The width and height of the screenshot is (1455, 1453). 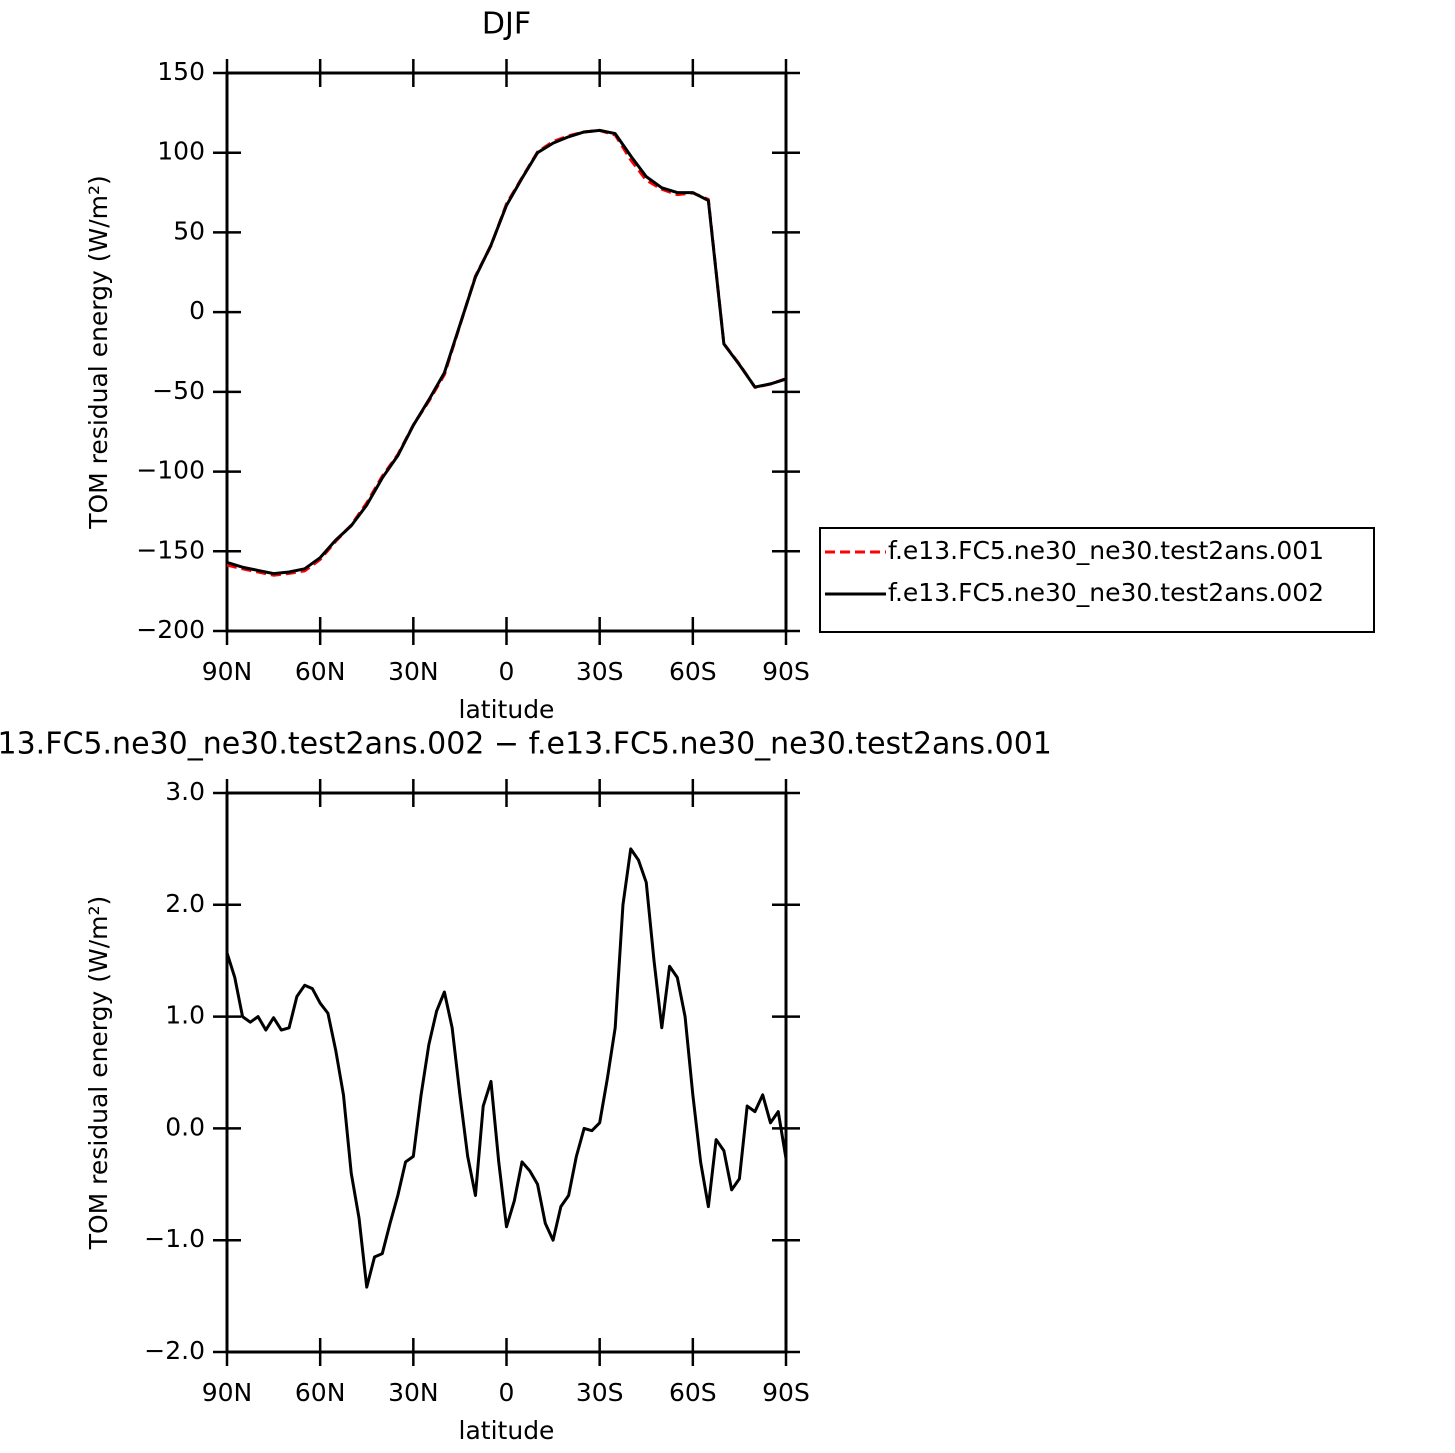 I want to click on y-tick-label: −100, so click(x=170, y=470).